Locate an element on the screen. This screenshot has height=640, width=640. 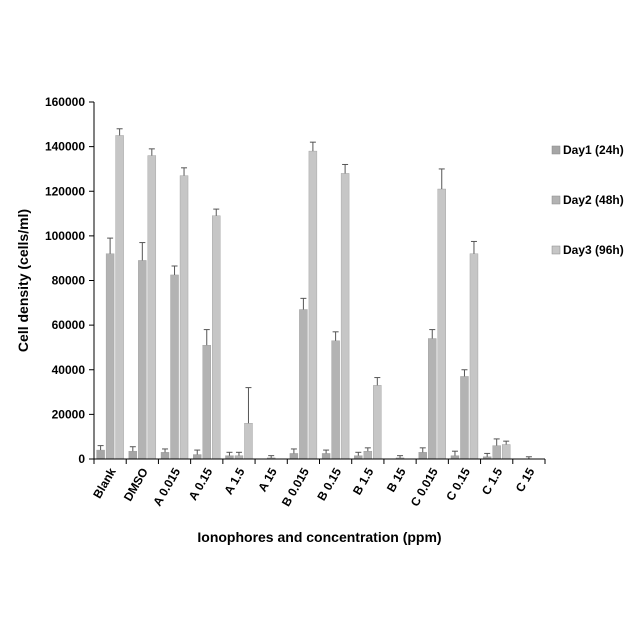
x-tick-label: C 0.015 is located at coordinates (424, 487).